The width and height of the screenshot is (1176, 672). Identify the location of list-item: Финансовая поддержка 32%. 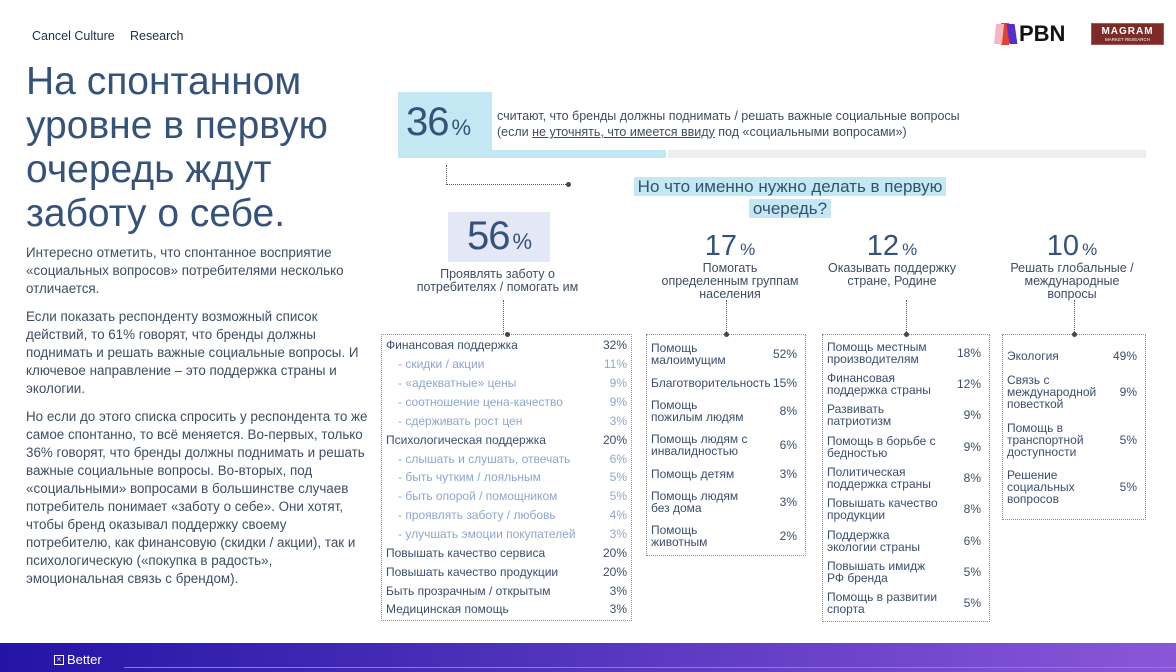
(506, 345).